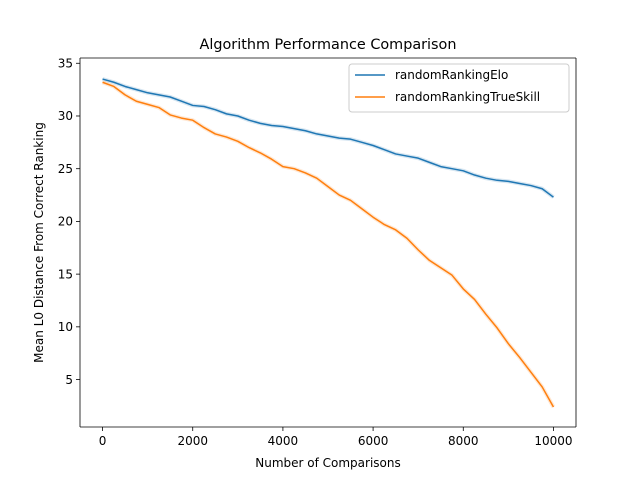 The height and width of the screenshot is (484, 640). Describe the element at coordinates (192, 441) in the screenshot. I see `x-tick-label: 2000` at that location.